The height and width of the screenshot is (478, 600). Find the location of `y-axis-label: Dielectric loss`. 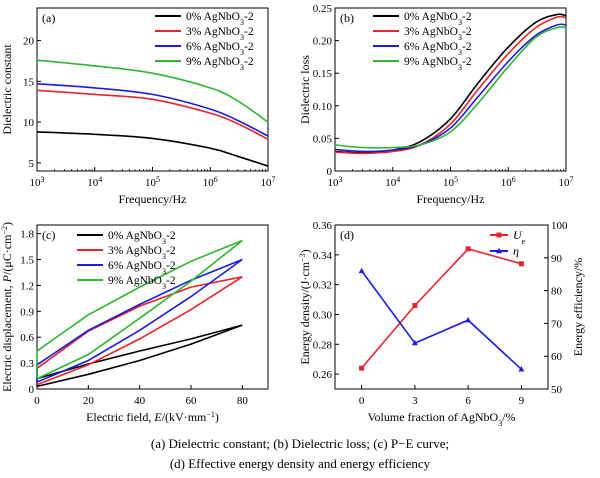

y-axis-label: Dielectric loss is located at coordinates (305, 89).